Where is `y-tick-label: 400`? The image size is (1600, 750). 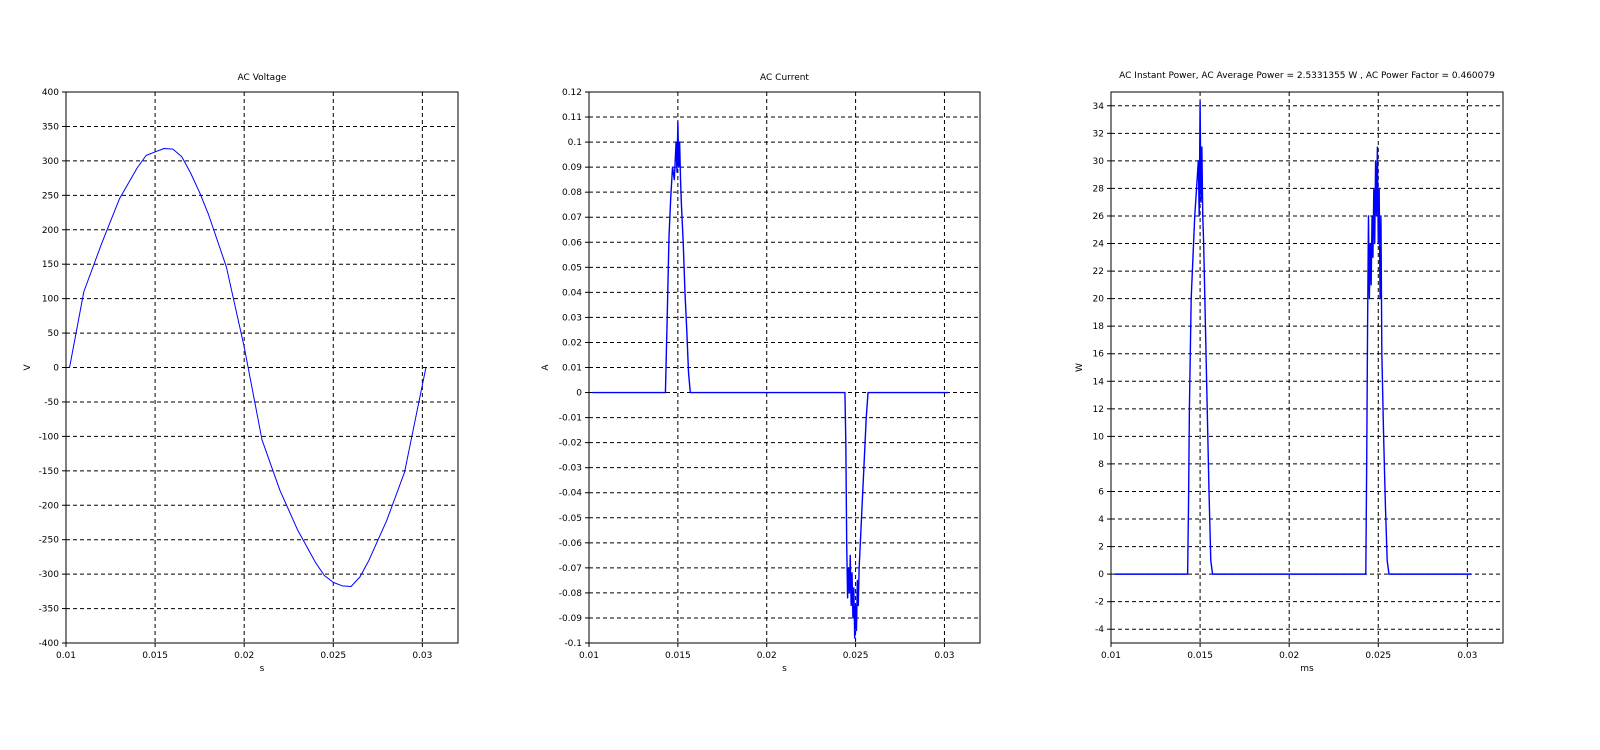 y-tick-label: 400 is located at coordinates (50, 93).